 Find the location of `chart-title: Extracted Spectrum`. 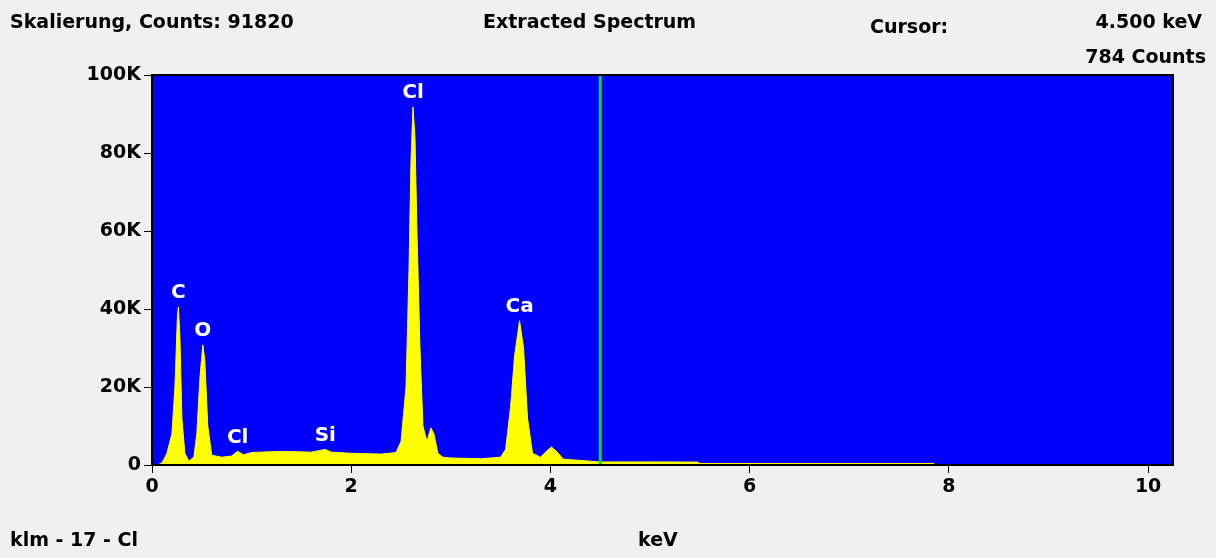

chart-title: Extracted Spectrum is located at coordinates (590, 21).